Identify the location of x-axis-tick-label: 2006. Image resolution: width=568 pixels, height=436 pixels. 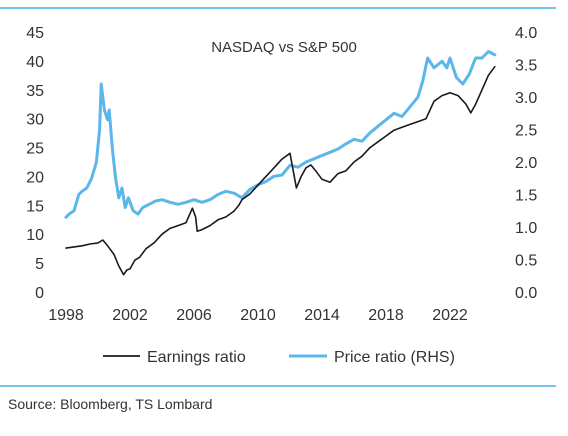
(194, 315).